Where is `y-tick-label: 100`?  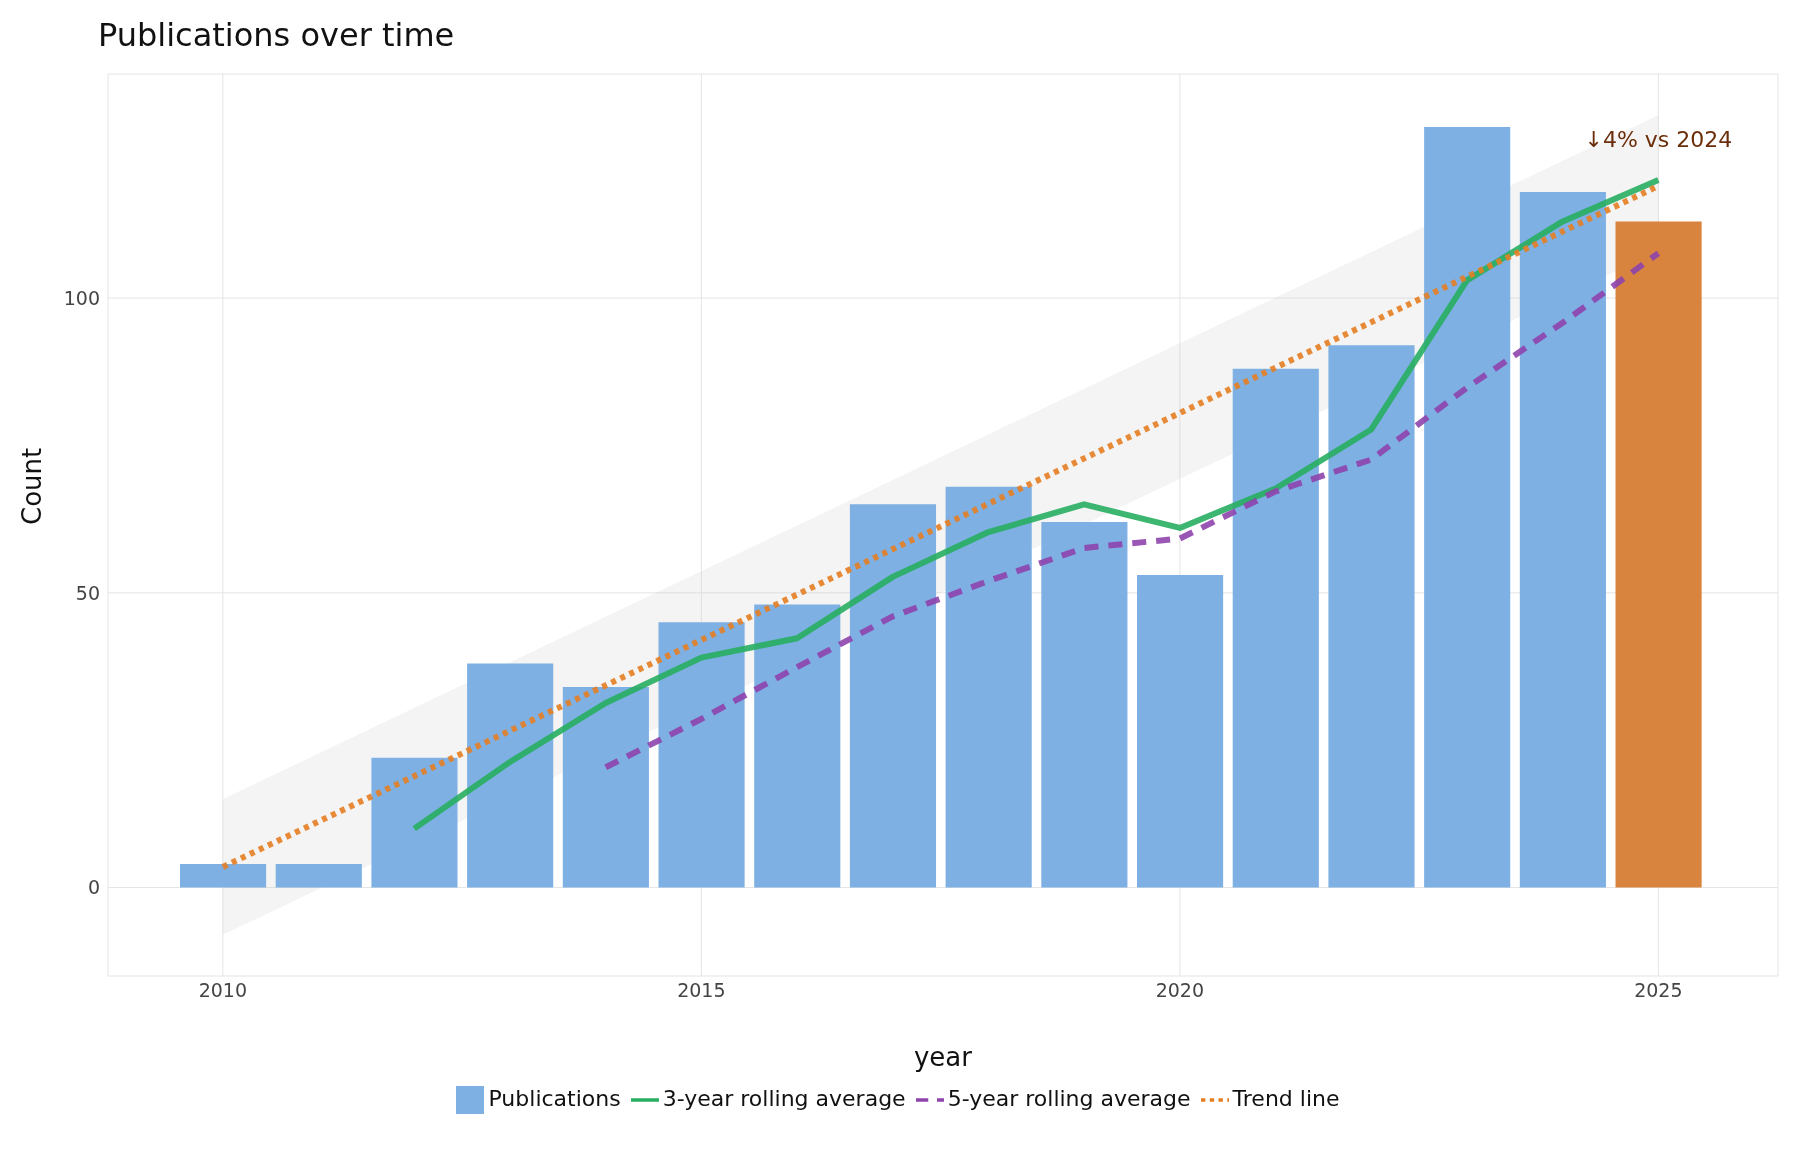 y-tick-label: 100 is located at coordinates (81, 297).